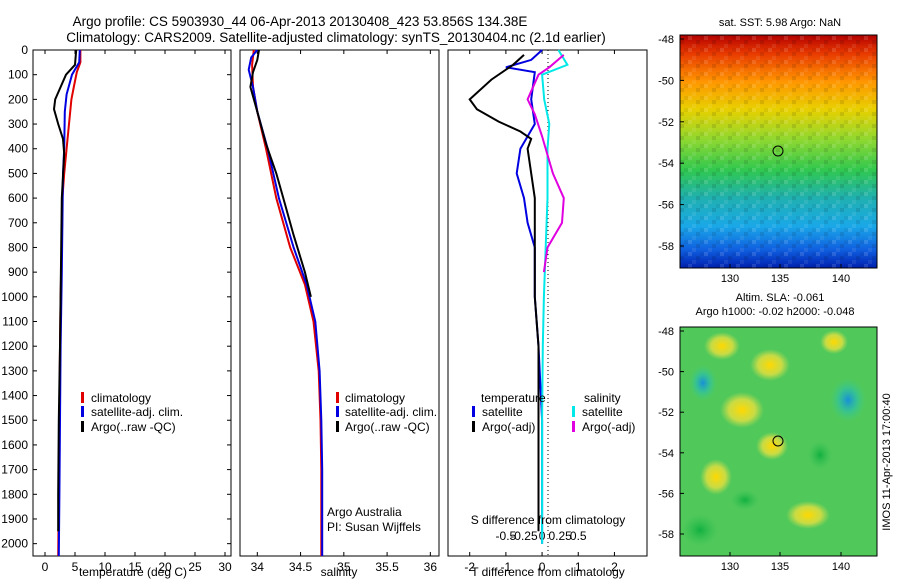 The height and width of the screenshot is (580, 900). I want to click on sst-map-texture, so click(778, 151).